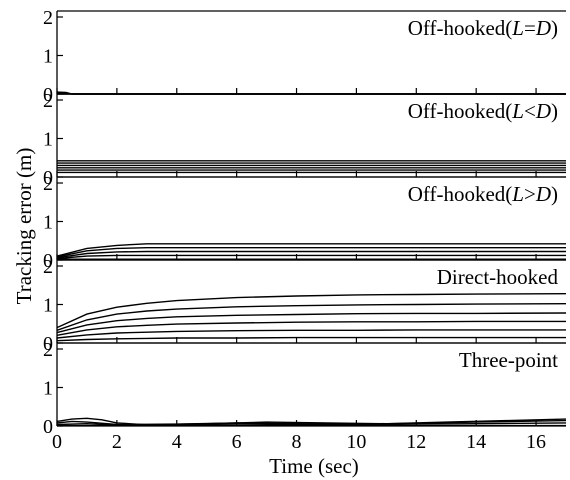 Image resolution: width=570 pixels, height=480 pixels. Describe the element at coordinates (530, 111) in the screenshot. I see `panel-title-part: <` at that location.